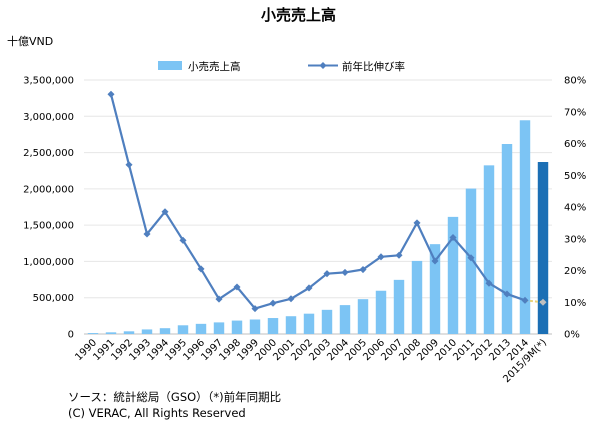 This screenshot has height=430, width=597. What do you see at coordinates (575, 176) in the screenshot?
I see `right-tick-label: 50%` at bounding box center [575, 176].